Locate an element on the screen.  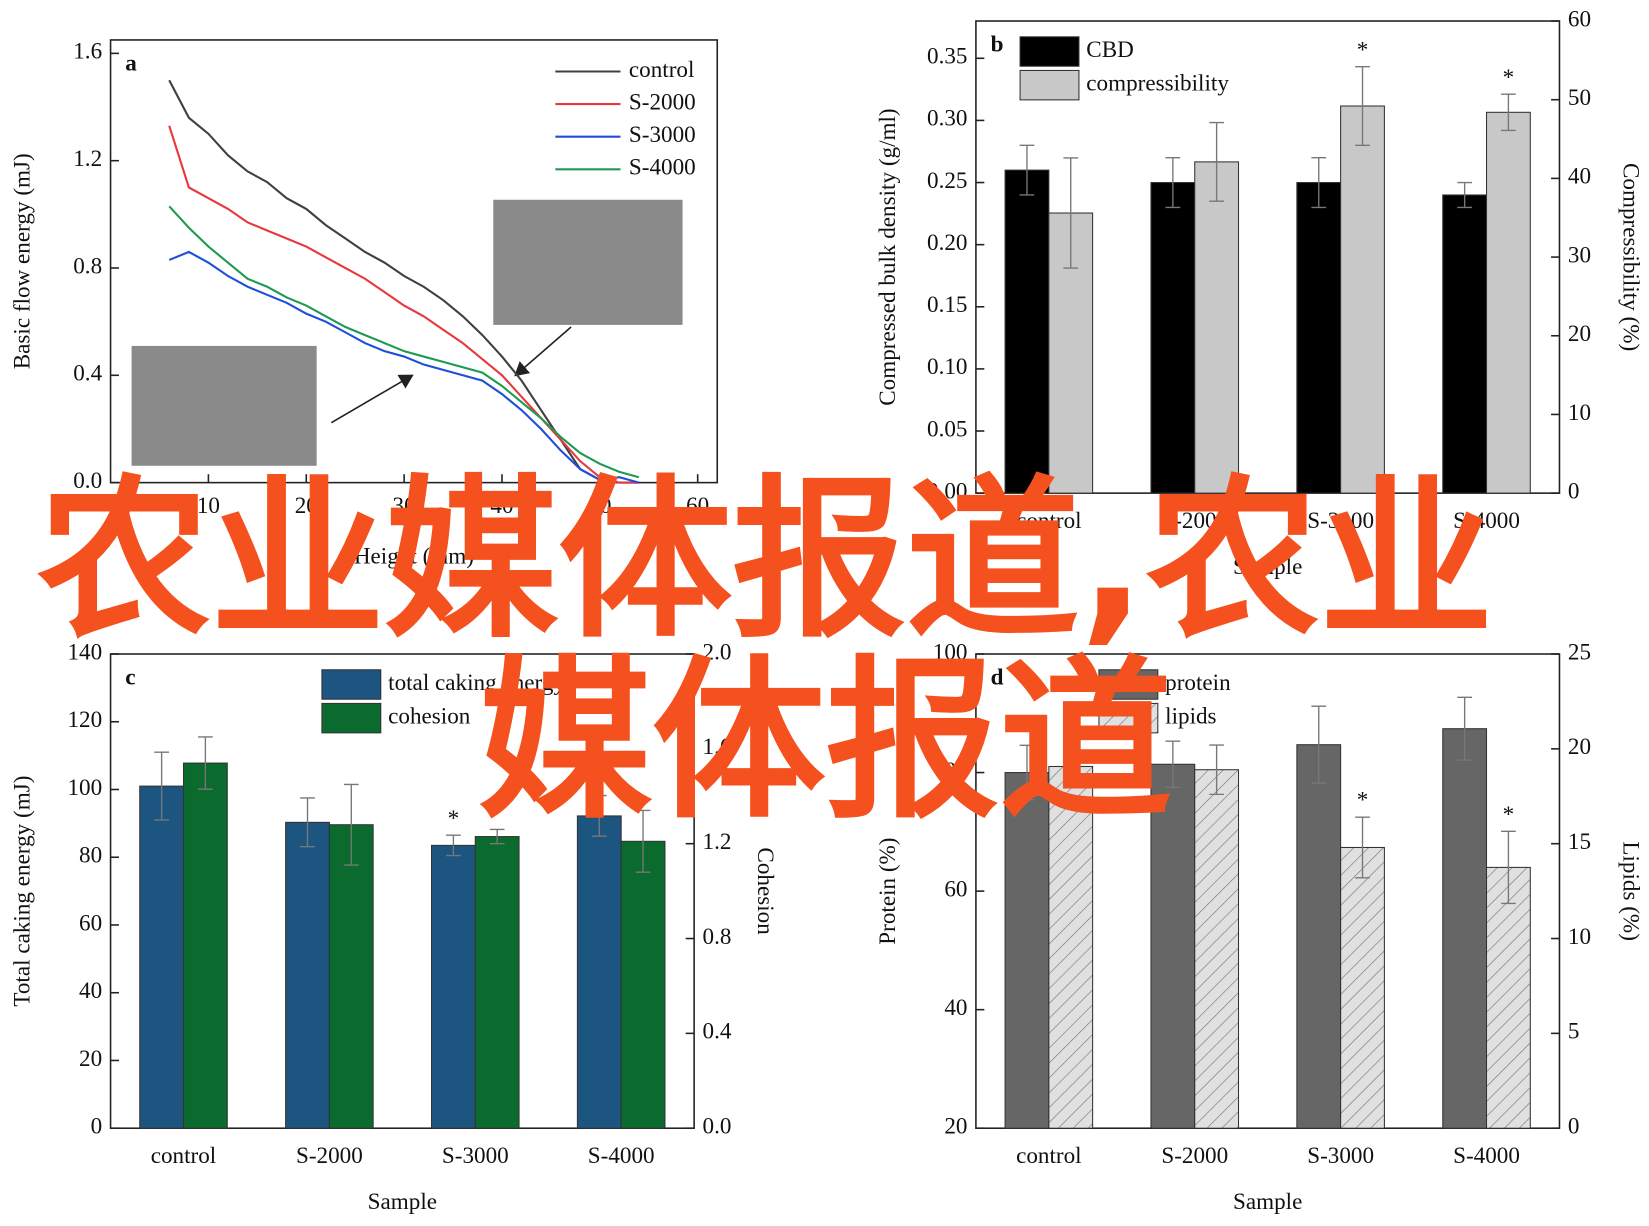
y-tick-label: 0 is located at coordinates (97, 1127).